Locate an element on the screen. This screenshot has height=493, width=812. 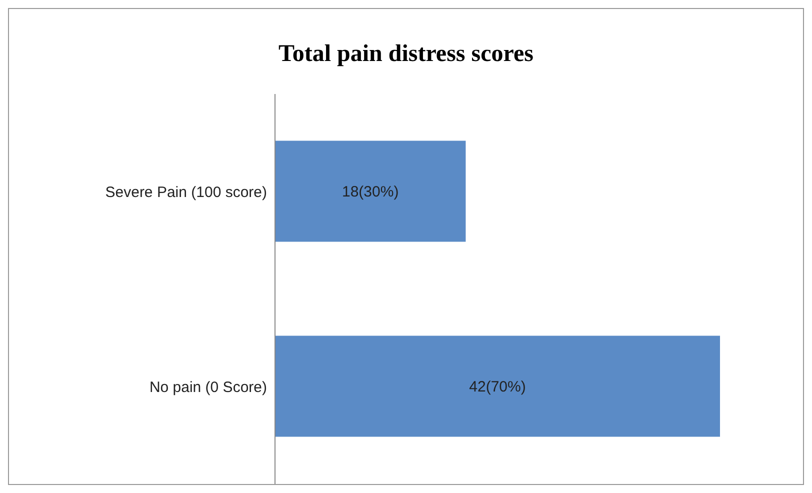
data-label: 18(30%) is located at coordinates (370, 192).